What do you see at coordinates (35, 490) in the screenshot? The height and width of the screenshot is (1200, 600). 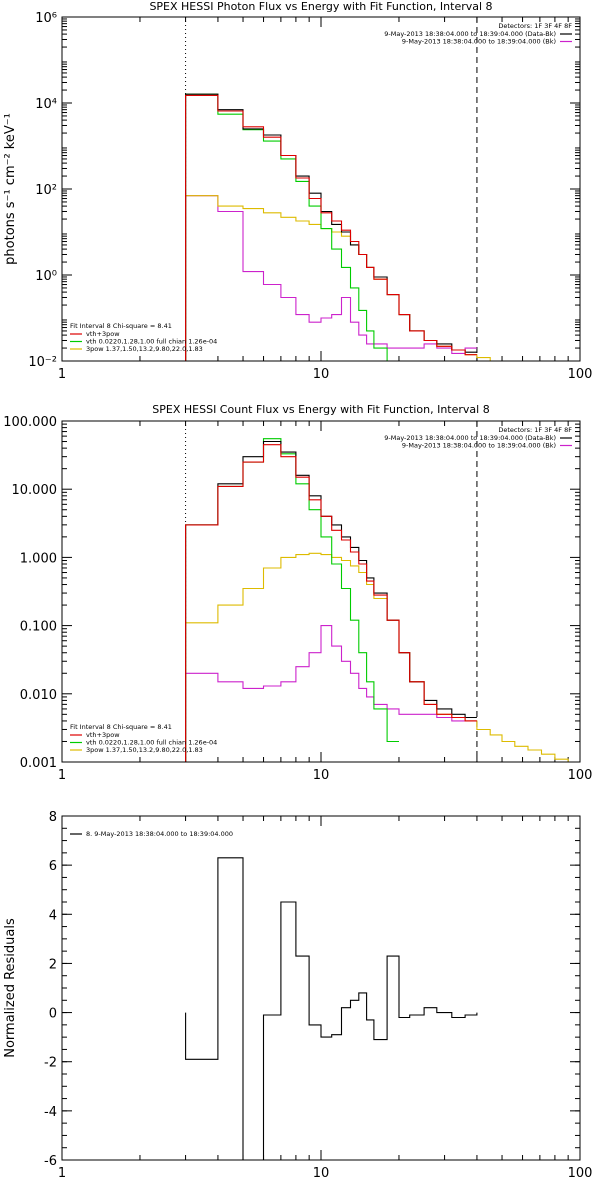 I see `y-tick-label: 10.000` at bounding box center [35, 490].